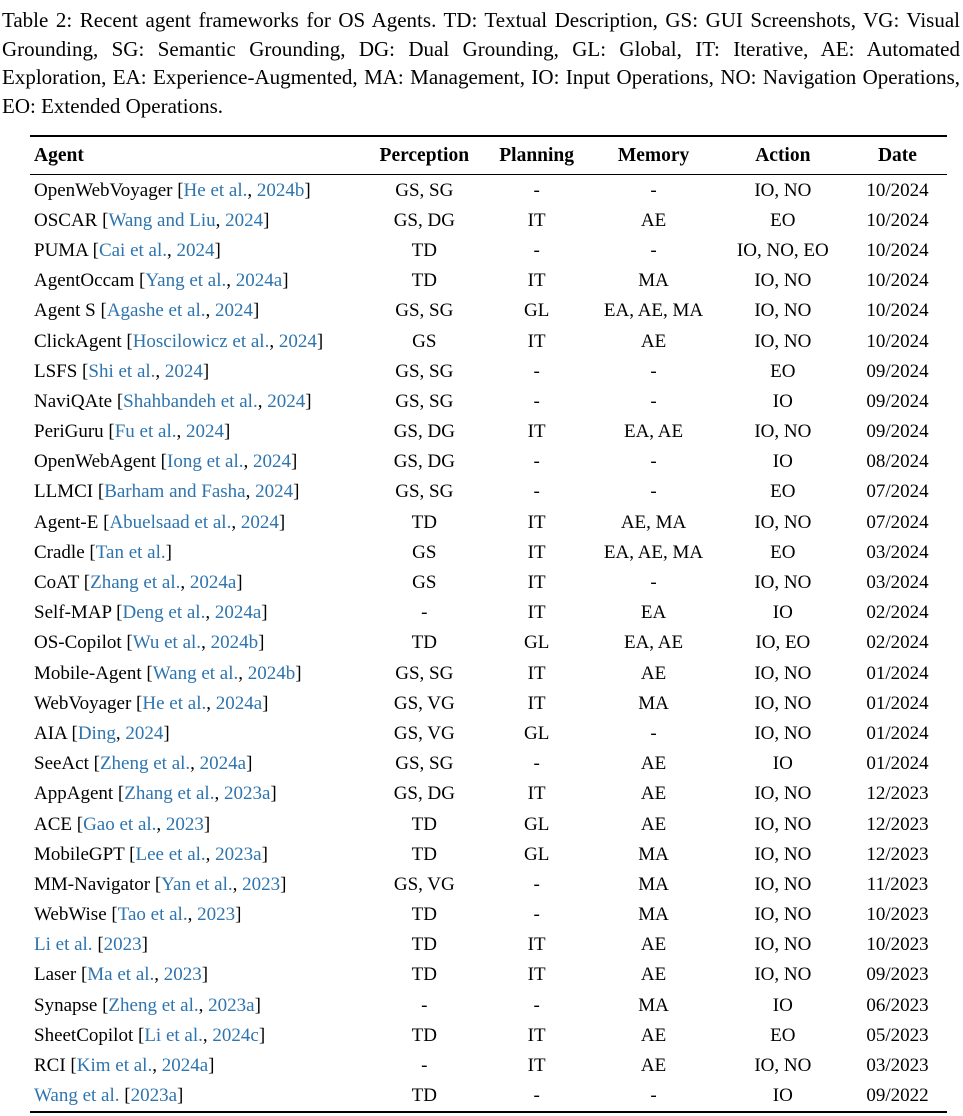 The width and height of the screenshot is (963, 1116). What do you see at coordinates (164, 613) in the screenshot?
I see `citation-link: Deng et al.` at bounding box center [164, 613].